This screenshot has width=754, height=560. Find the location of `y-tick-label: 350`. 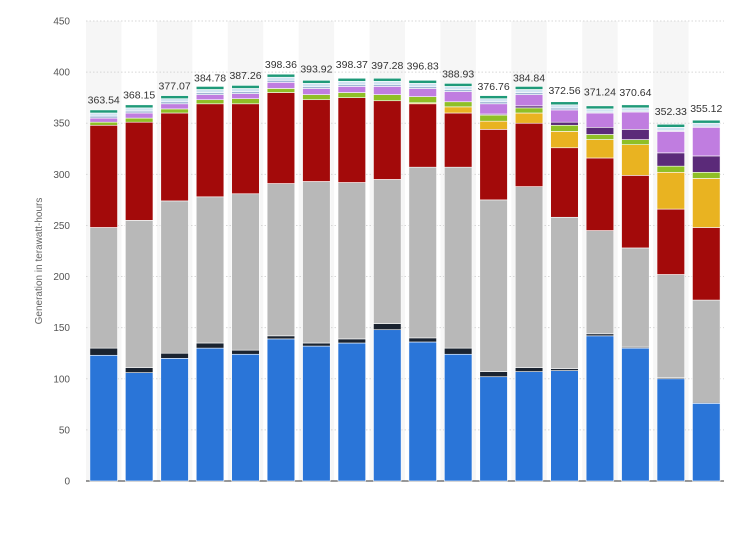

y-tick-label: 350 is located at coordinates (61, 124).